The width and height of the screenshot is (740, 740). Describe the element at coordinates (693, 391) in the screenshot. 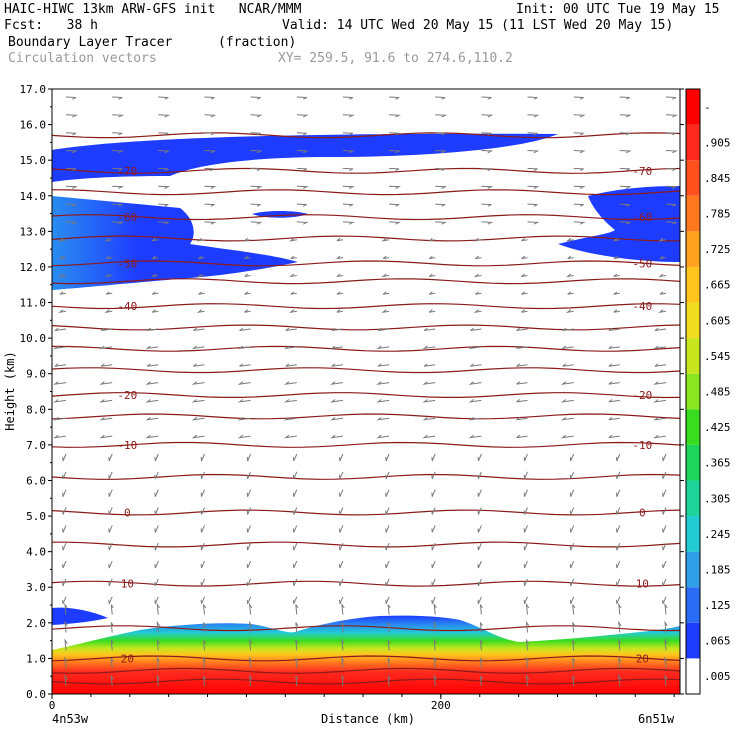

I see `colorbar-frame` at that location.